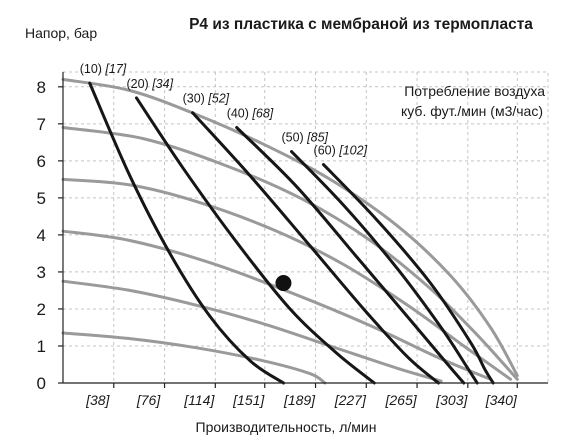 This screenshot has width=574, height=444. Describe the element at coordinates (299, 400) in the screenshot. I see `x-tick-label: [189]` at that location.